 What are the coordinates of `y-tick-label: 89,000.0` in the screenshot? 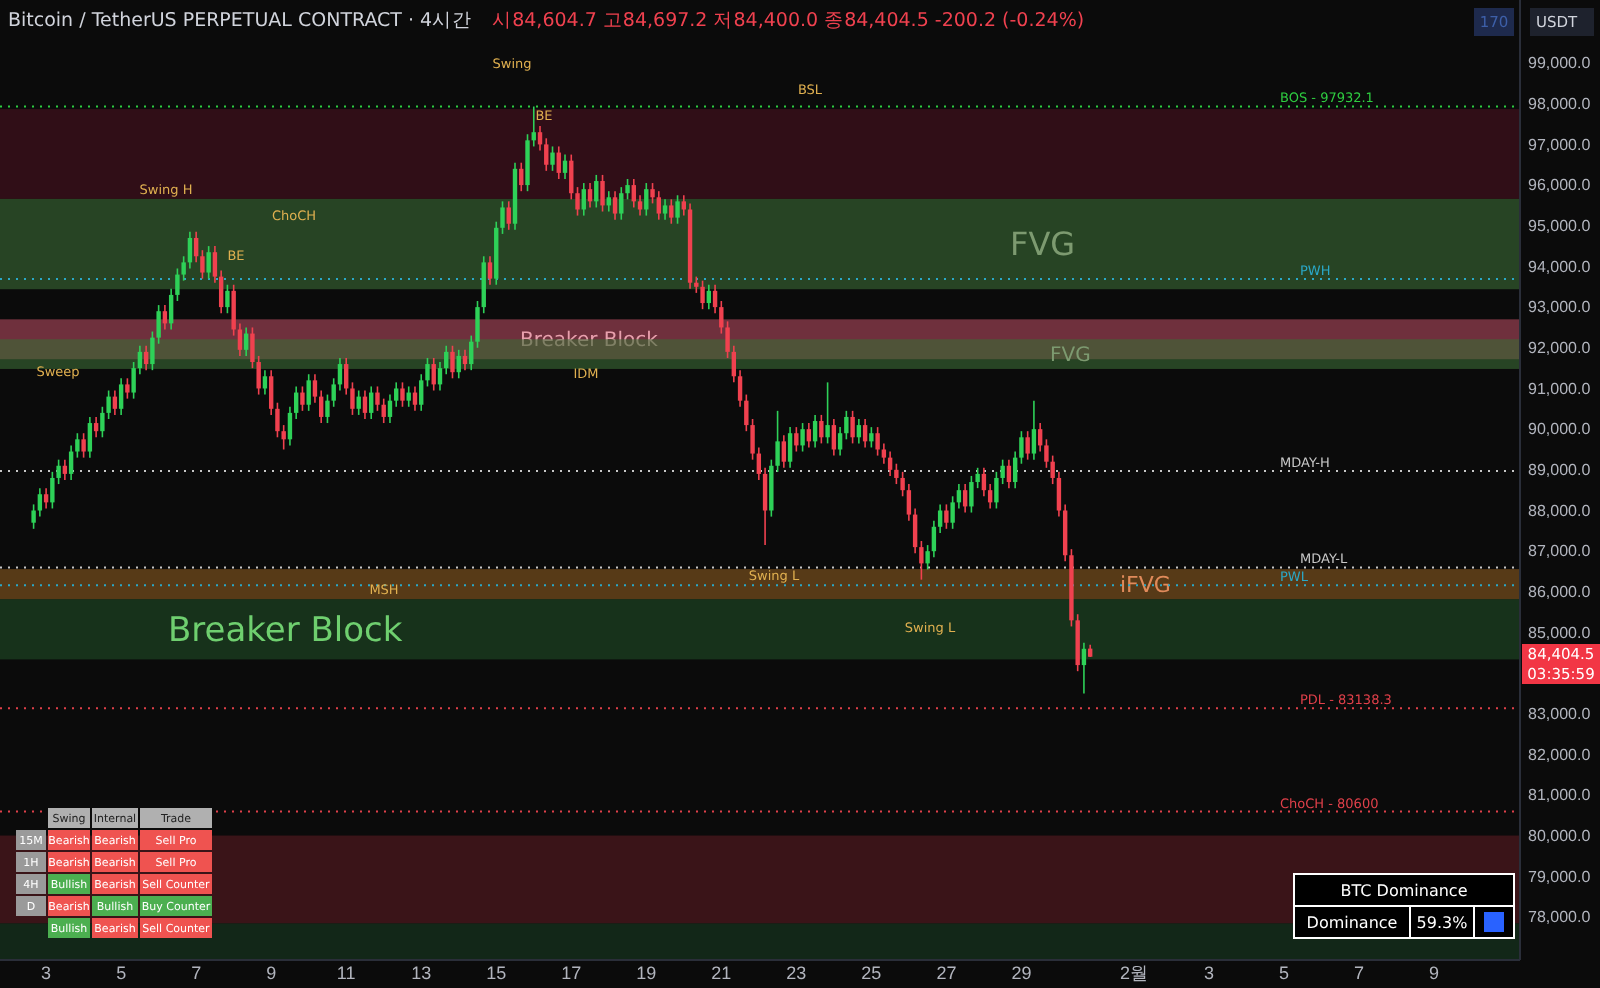 It's located at (1560, 469).